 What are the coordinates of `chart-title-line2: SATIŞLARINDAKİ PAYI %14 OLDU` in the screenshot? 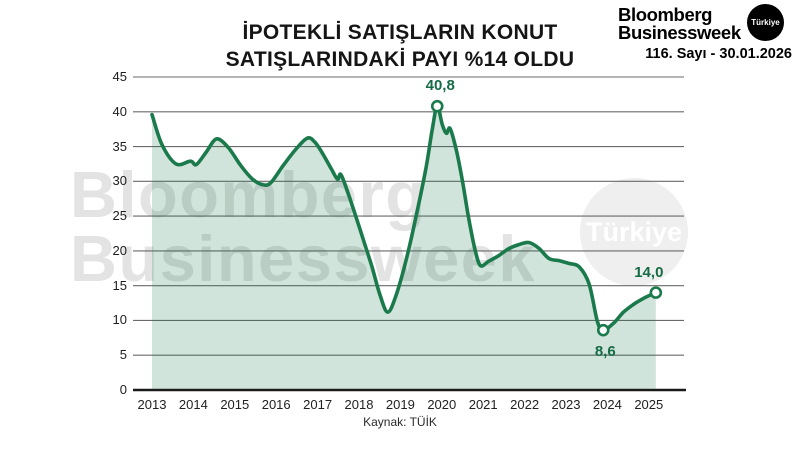 It's located at (400, 59).